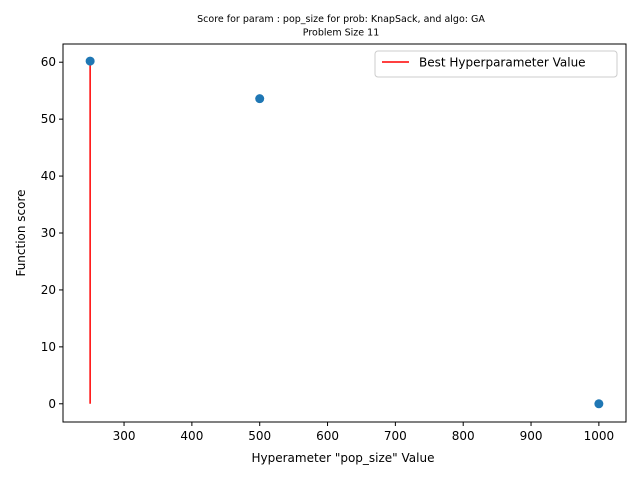 The width and height of the screenshot is (640, 480). I want to click on legend: Best Hyperparameter Value, so click(496, 64).